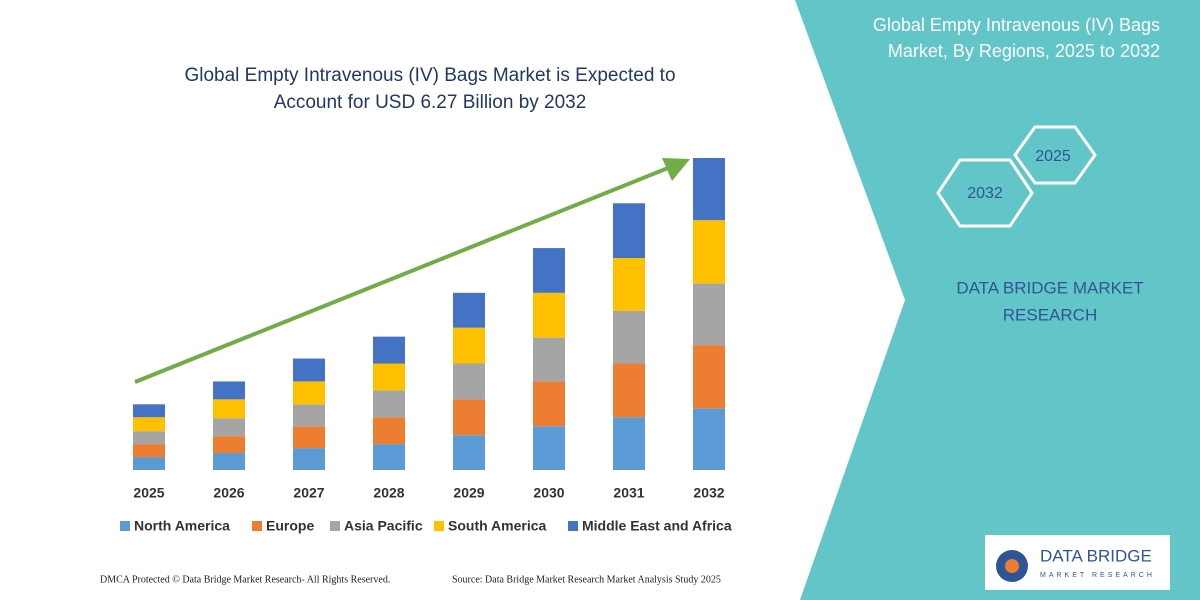 The width and height of the screenshot is (1200, 600). What do you see at coordinates (1012, 566) in the screenshot?
I see `logo-icon` at bounding box center [1012, 566].